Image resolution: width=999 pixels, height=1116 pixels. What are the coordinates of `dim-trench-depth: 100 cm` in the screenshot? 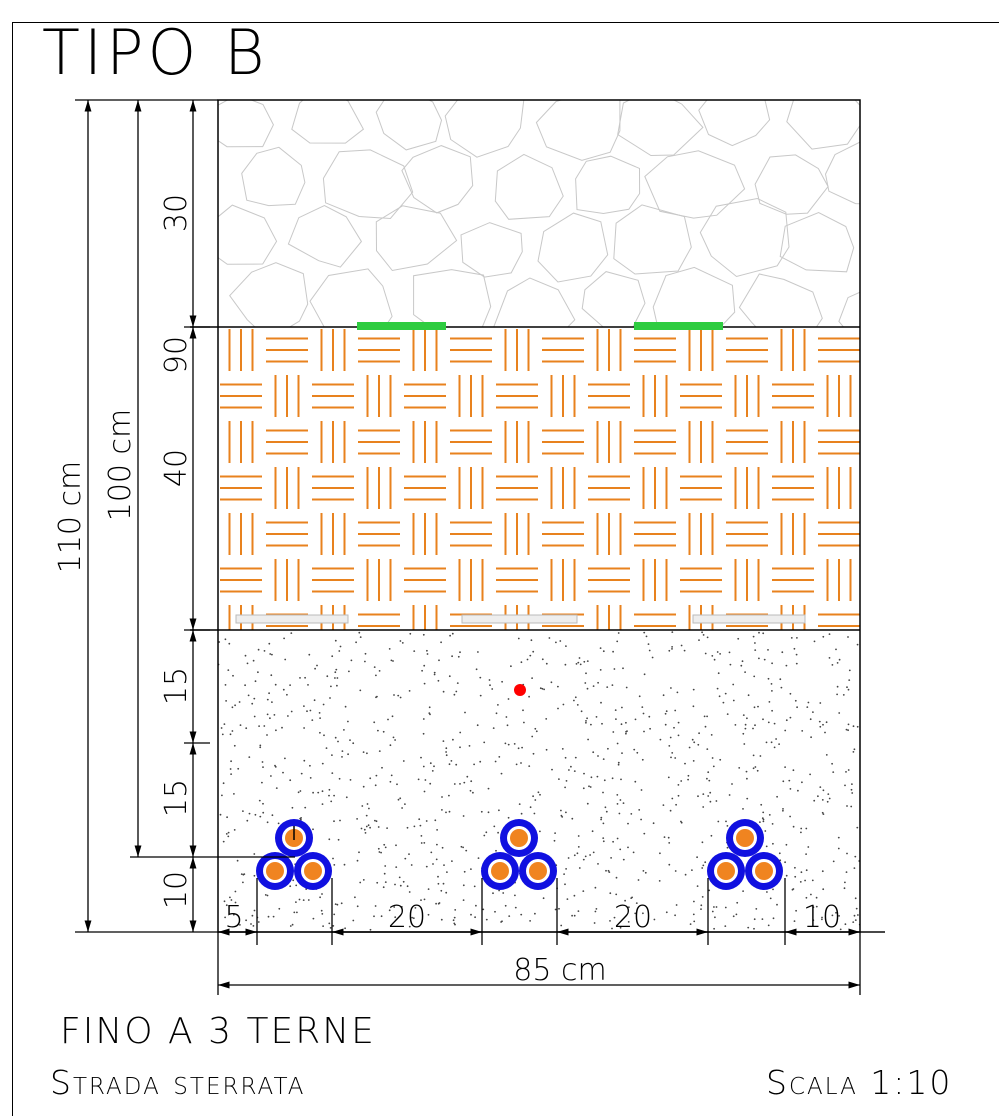 It's located at (120, 465).